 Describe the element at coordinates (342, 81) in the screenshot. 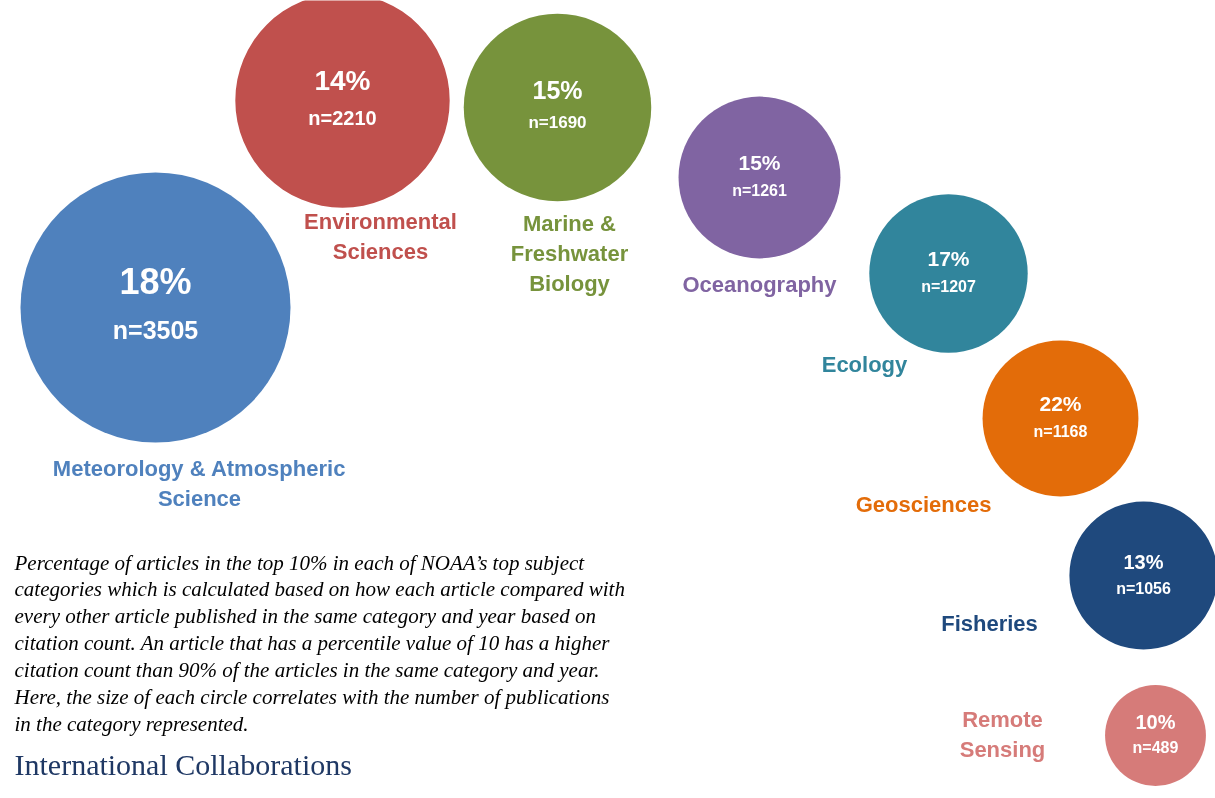

I see `text: 14%` at that location.